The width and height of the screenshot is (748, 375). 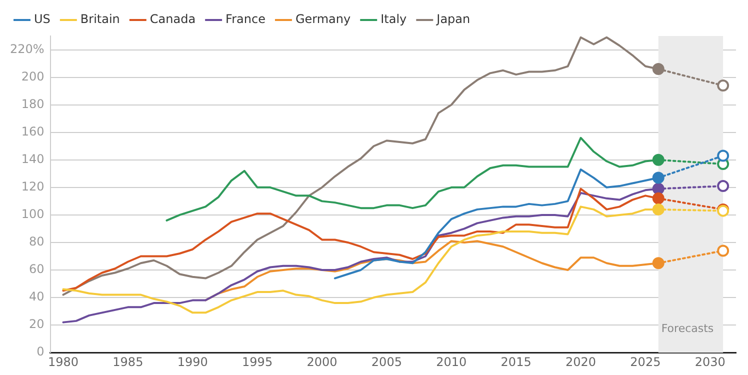 What do you see at coordinates (192, 361) in the screenshot?
I see `x-tick-label: 1990` at bounding box center [192, 361].